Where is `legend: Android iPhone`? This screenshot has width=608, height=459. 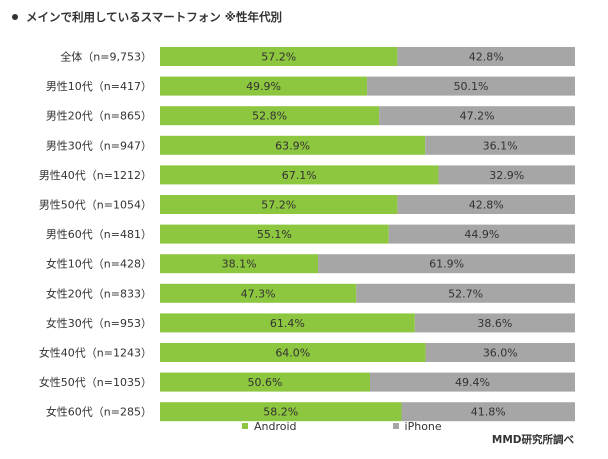
legend: Android iPhone is located at coordinates (390, 426).